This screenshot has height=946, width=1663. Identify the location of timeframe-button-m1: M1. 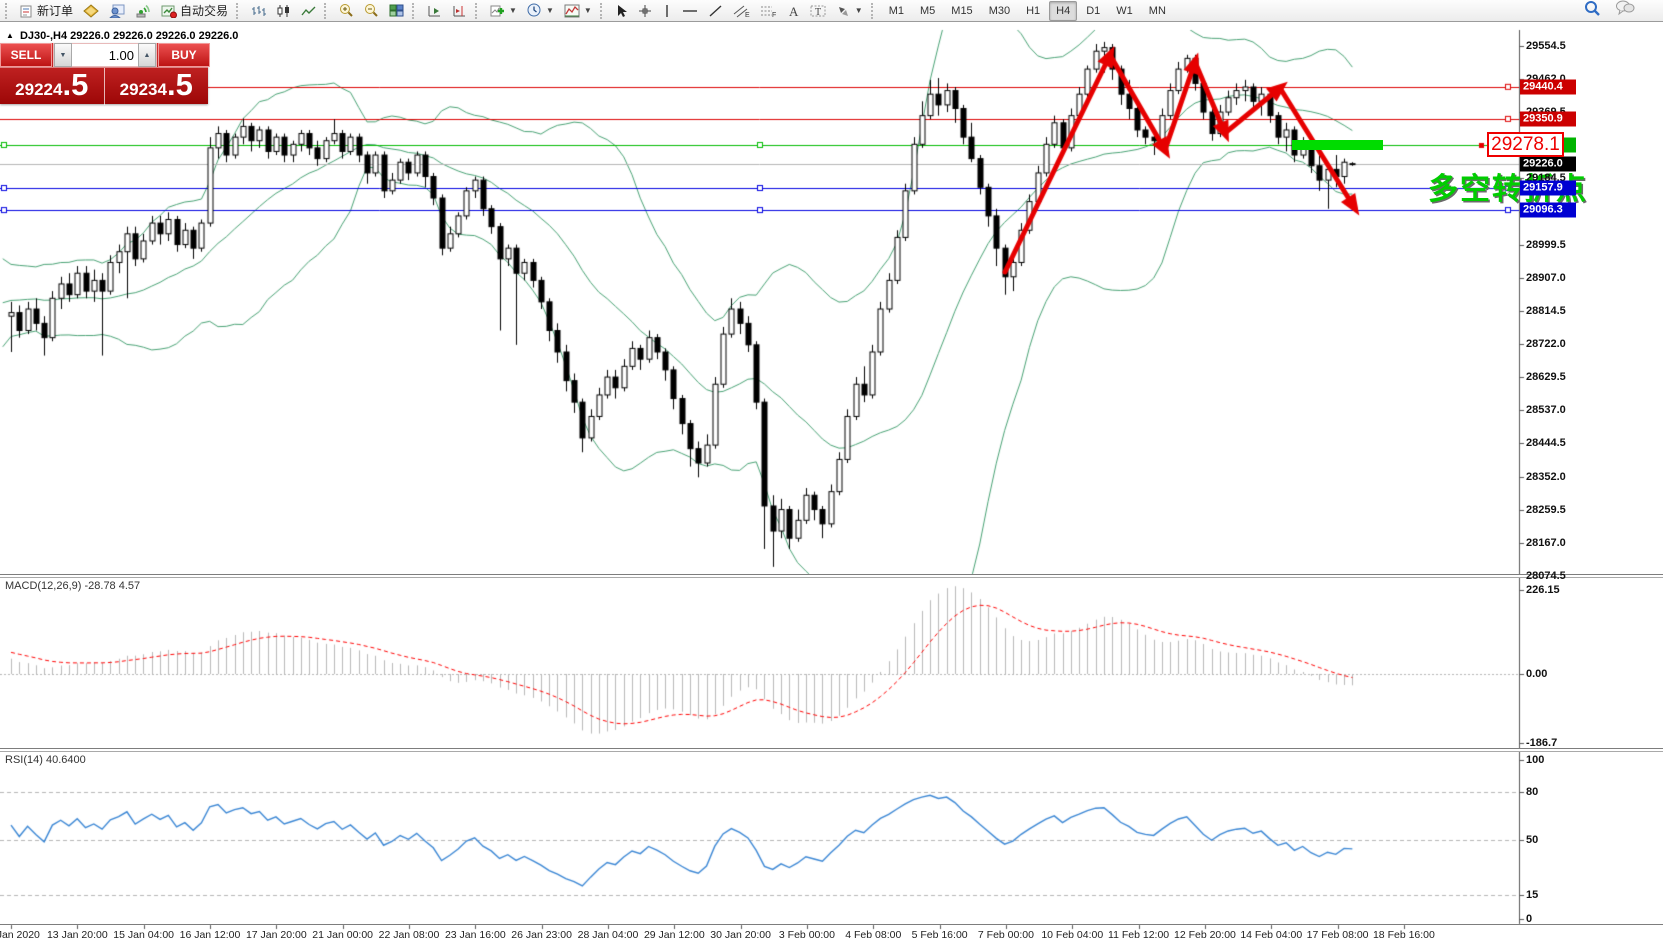
(896, 10).